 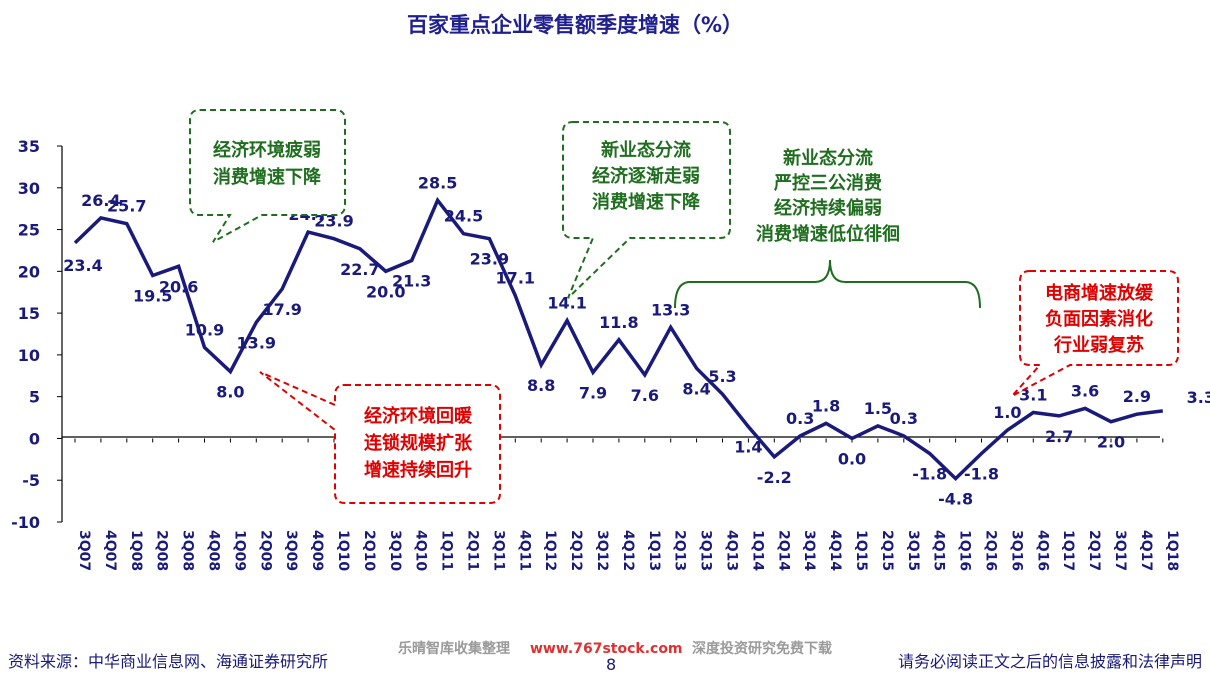 I want to click on data-label: 8.4, so click(x=696, y=388).